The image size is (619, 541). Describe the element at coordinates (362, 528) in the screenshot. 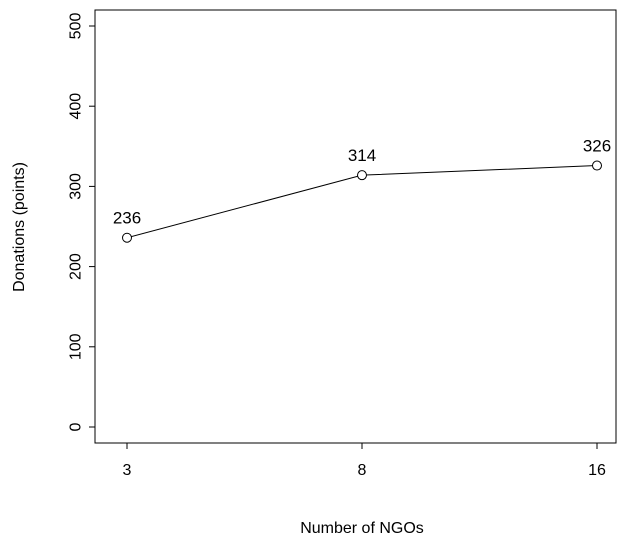

I see `x-axis-title: Number of NGOs` at that location.